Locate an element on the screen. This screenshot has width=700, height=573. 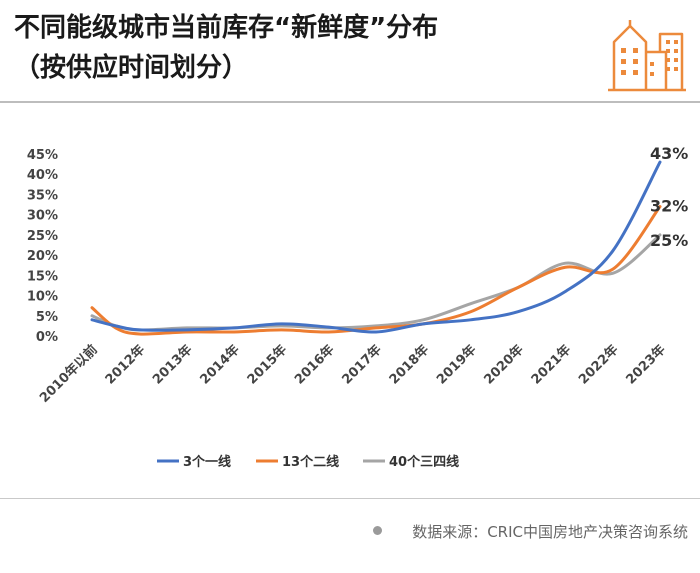
x-tick-label: 2013年 is located at coordinates (172, 365).